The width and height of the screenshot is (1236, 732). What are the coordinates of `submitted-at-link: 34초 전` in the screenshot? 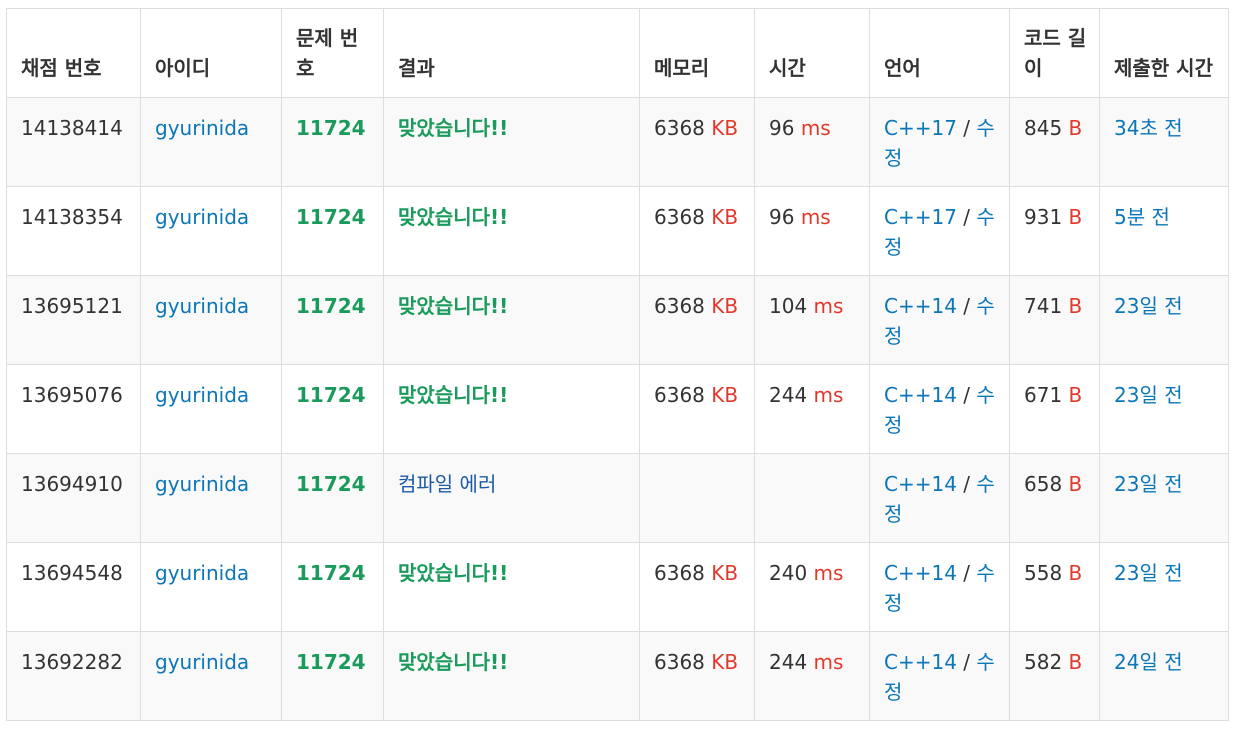 It's located at (1148, 128).